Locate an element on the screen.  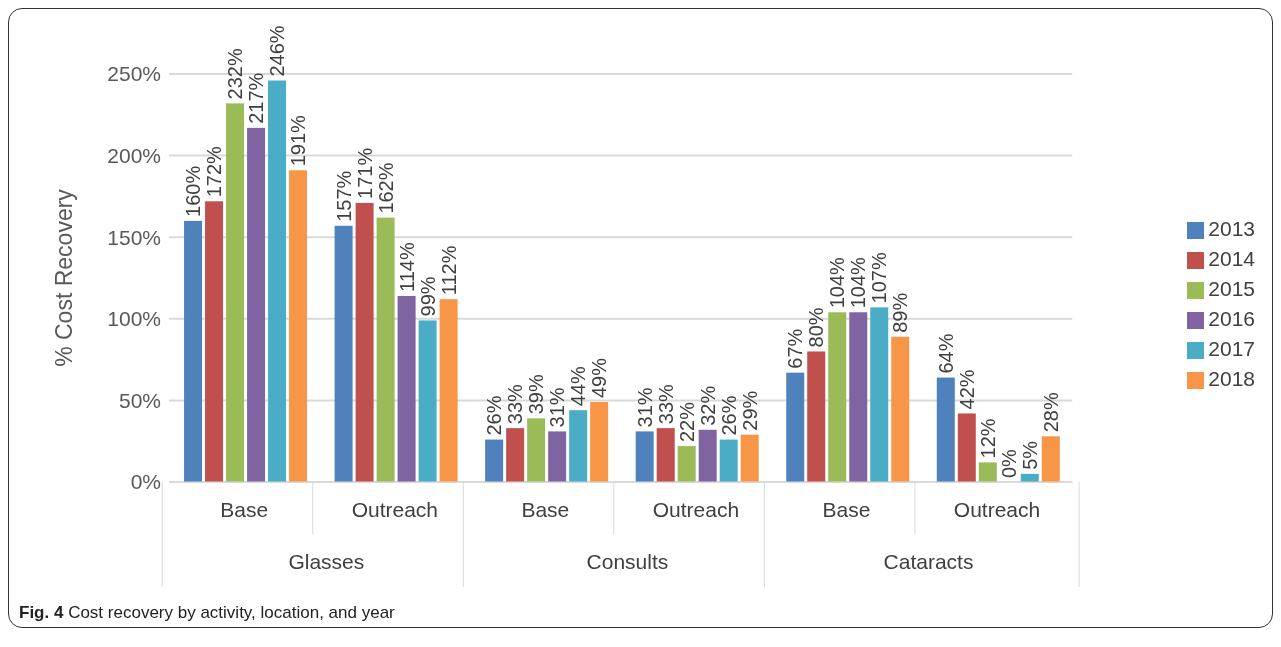
text: Cataracts is located at coordinates (928, 561).